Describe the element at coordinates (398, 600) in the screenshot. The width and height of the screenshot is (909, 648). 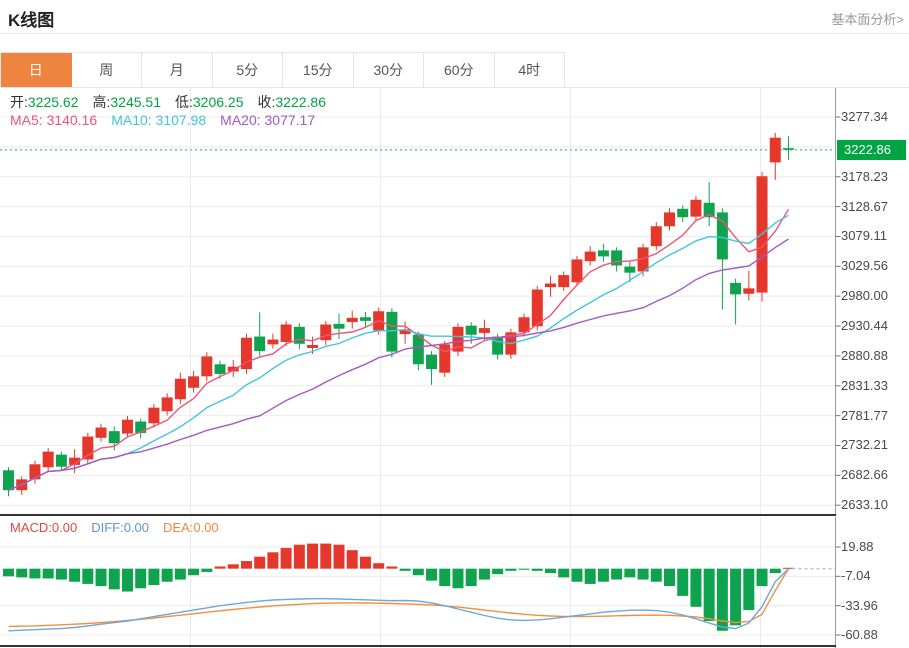
I see `diff-line` at that location.